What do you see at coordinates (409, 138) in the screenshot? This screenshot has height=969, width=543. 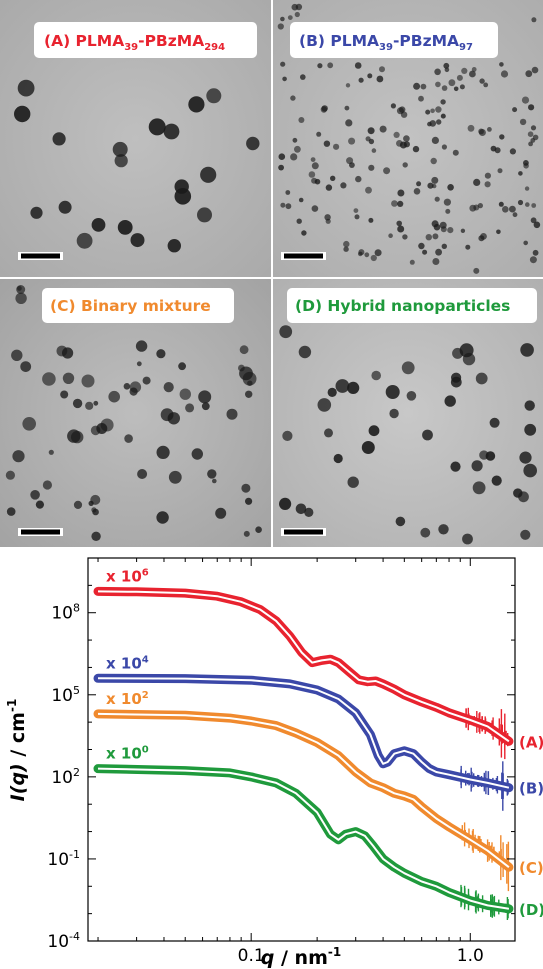 I see `particles-b` at bounding box center [409, 138].